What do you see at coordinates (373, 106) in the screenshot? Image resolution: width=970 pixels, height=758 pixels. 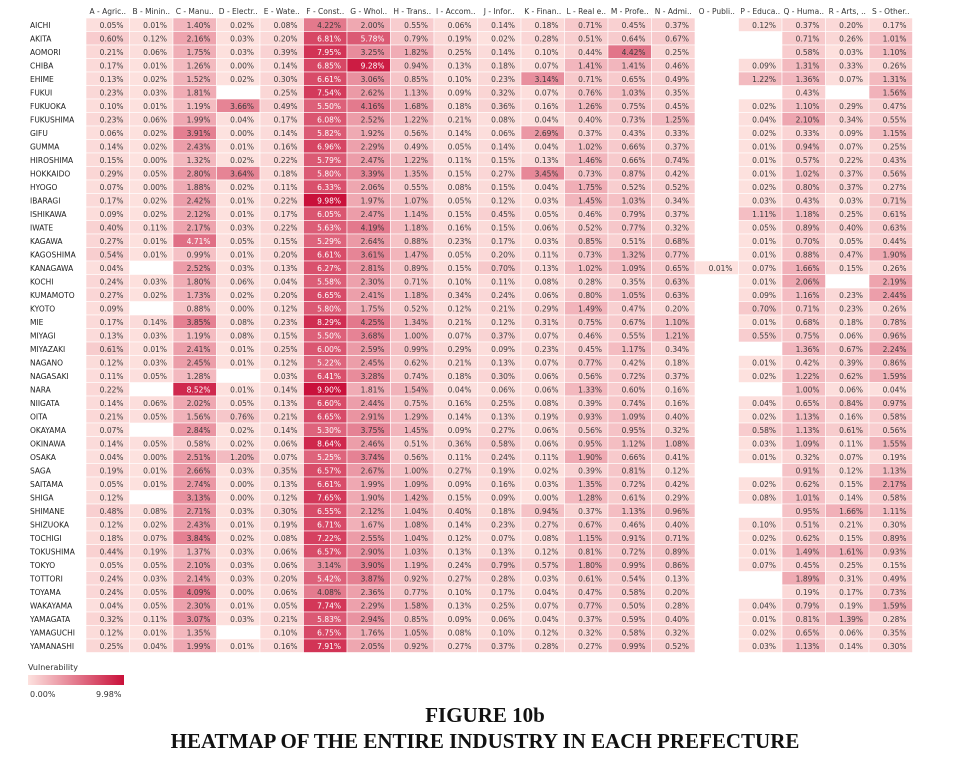 I see `cell-value-label: 4.16%` at bounding box center [373, 106].